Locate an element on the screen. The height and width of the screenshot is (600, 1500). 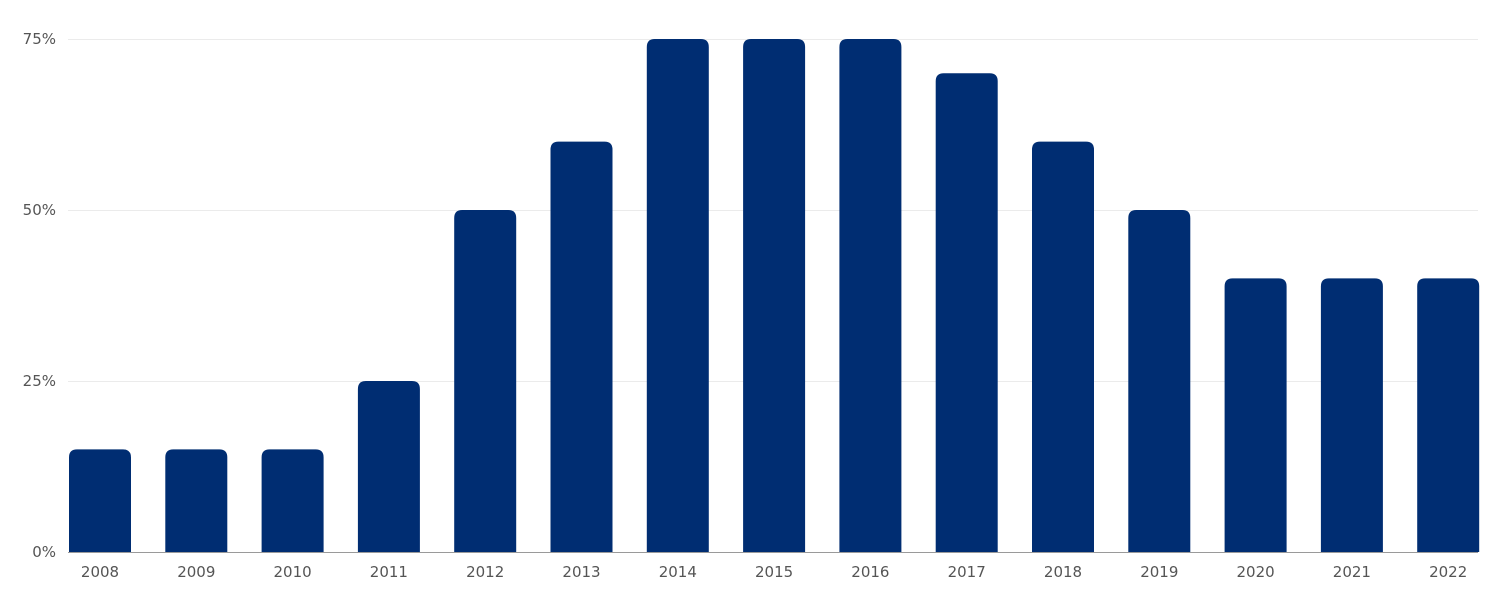
x-tick-label: 2020 is located at coordinates (1256, 572).